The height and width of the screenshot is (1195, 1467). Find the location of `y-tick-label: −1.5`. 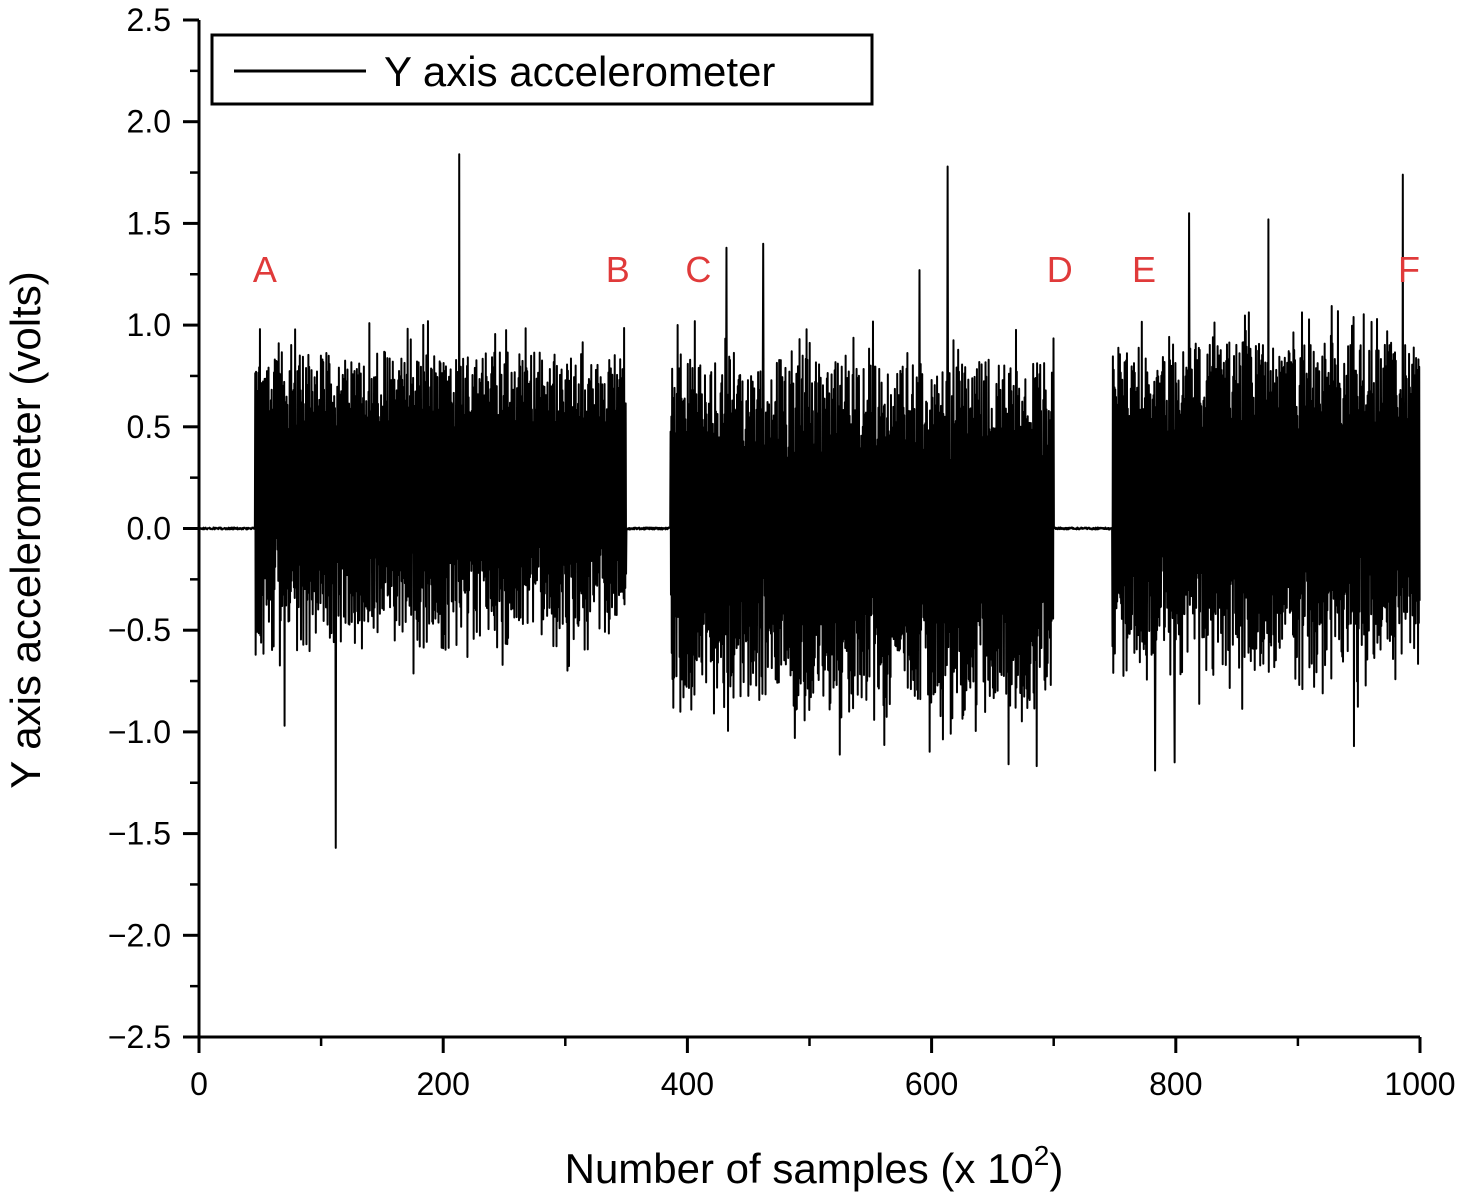

y-tick-label: −1.5 is located at coordinates (139, 834).